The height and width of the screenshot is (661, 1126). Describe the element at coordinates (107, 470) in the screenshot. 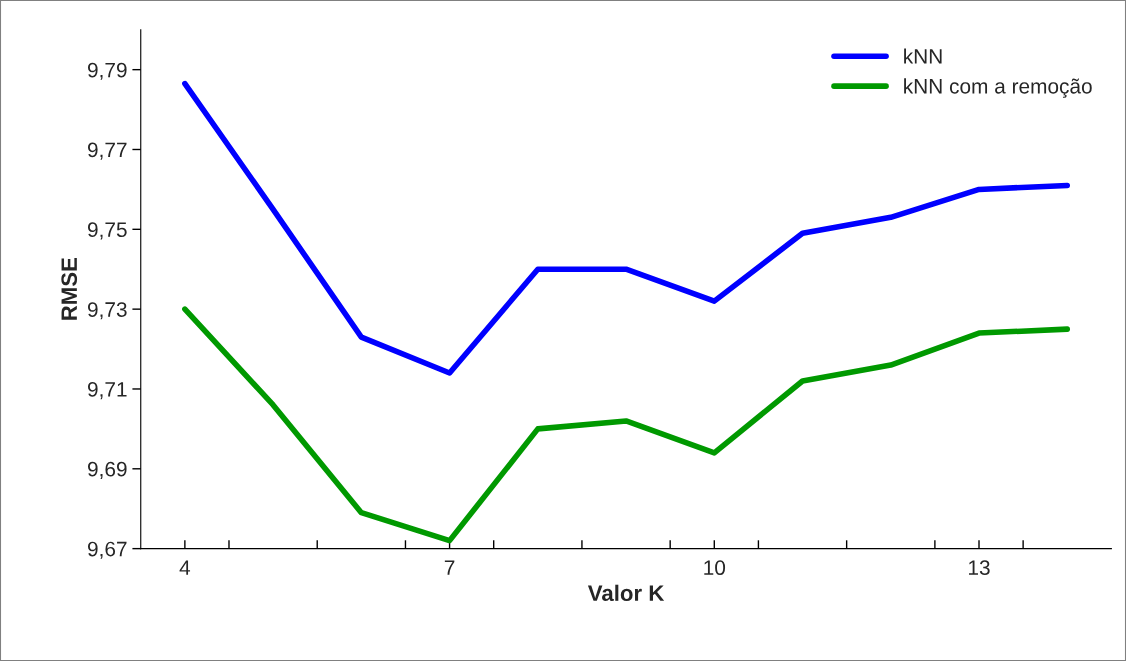

I see `y-tick-label: 9,69` at that location.